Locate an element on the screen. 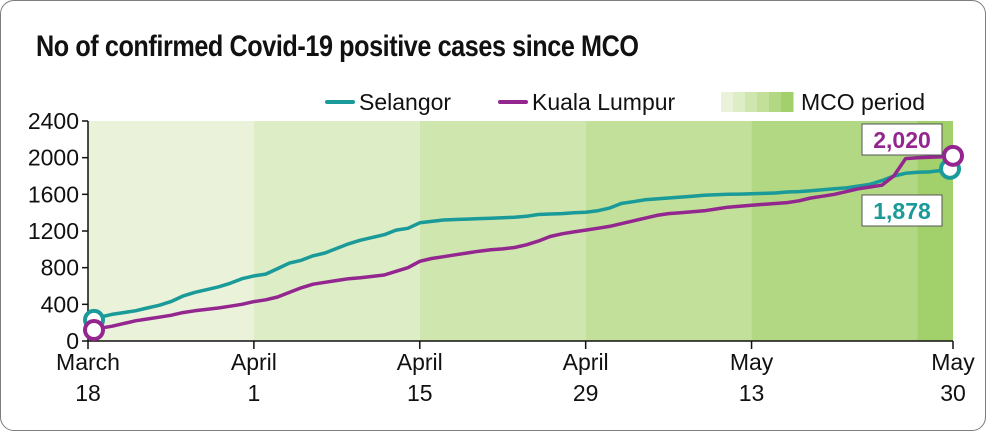 The image size is (986, 431). selangor-end-value-box is located at coordinates (902, 210).